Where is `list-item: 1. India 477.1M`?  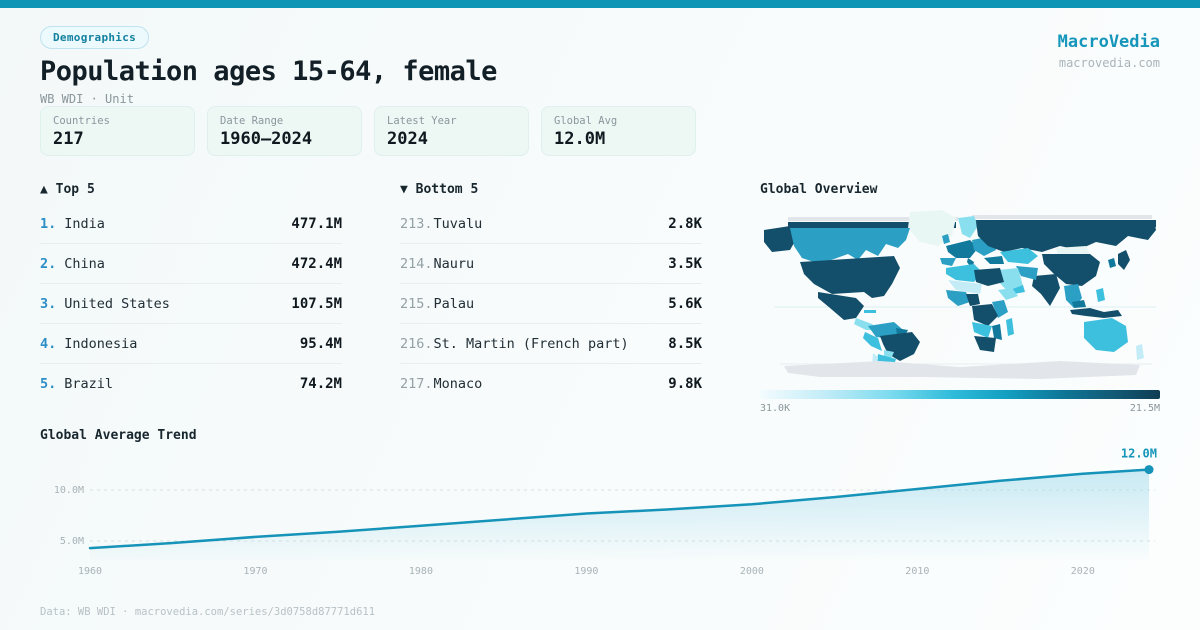
list-item: 1. India 477.1M is located at coordinates (191, 224).